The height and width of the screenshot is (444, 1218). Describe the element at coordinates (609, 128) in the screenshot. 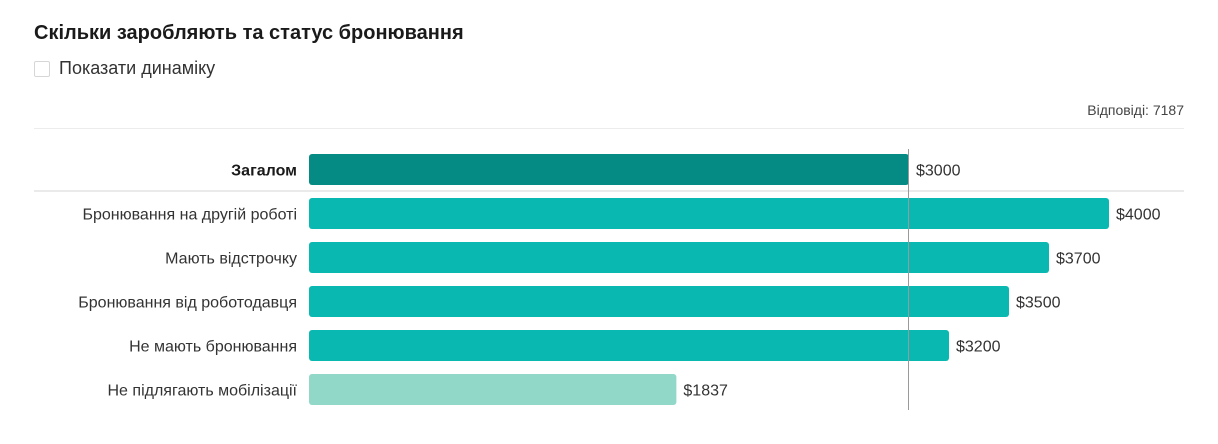

I see `header-divider` at that location.